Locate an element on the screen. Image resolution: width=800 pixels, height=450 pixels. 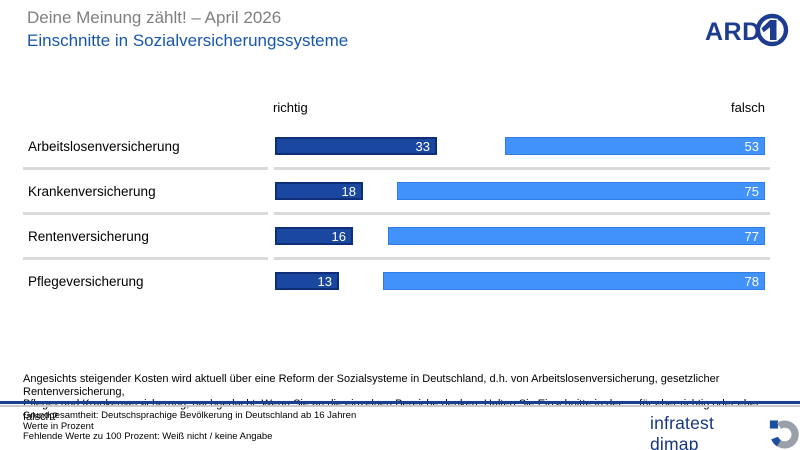
chart-row: Krankenversicherung 18 75 is located at coordinates (400, 197).